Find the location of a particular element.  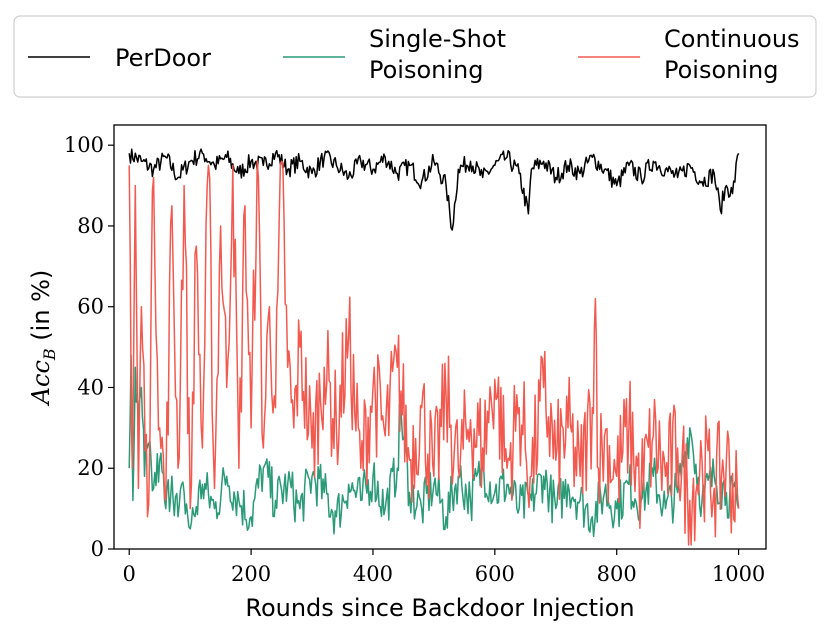

x-axis-label: Rounds since Backdoor Injection is located at coordinates (439, 608).